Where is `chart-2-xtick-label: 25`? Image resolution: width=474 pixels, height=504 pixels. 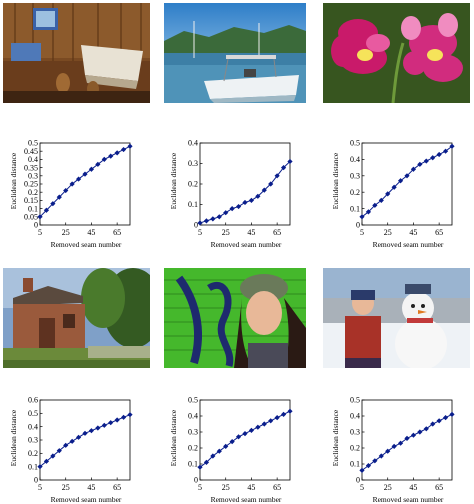 chart-2-xtick-label: 25 is located at coordinates (226, 232).